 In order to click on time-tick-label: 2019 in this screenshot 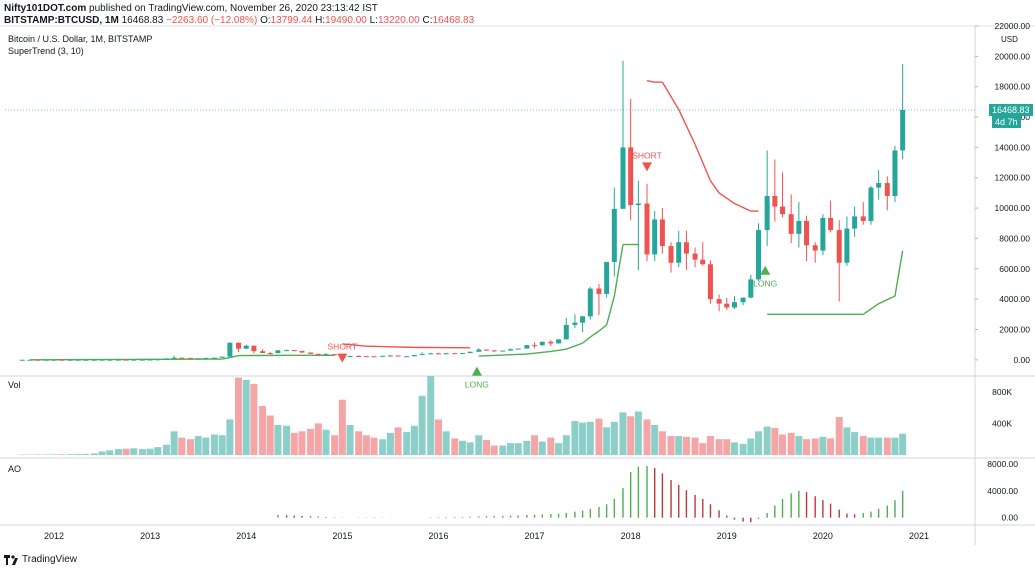, I will do `click(727, 536)`.